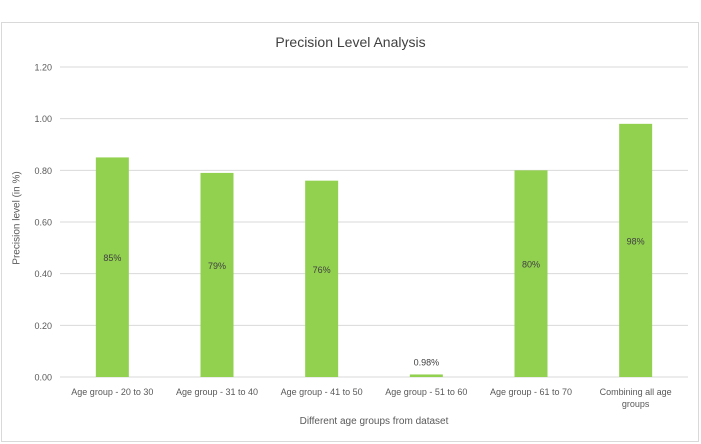  I want to click on x-tick-label: Age group - 41 to 50, so click(322, 392).